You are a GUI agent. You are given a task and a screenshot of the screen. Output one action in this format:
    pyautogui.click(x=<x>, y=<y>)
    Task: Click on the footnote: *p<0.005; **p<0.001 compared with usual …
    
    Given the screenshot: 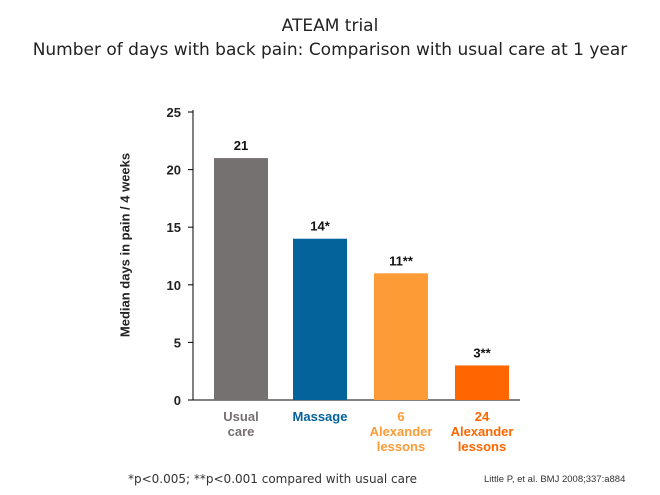 What is the action you would take?
    pyautogui.click(x=273, y=479)
    